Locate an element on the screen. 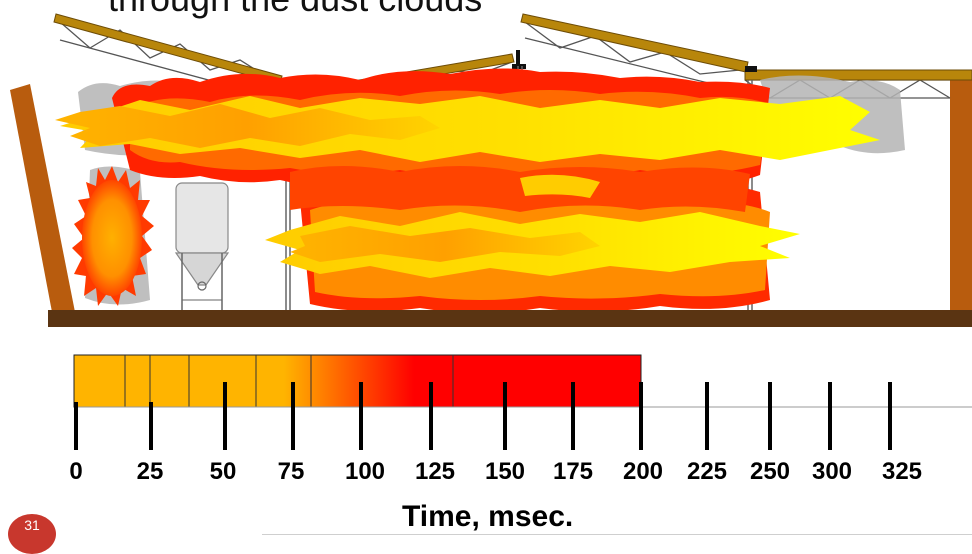 This screenshot has width=972, height=554. tick-label-100: 100 is located at coordinates (365, 471).